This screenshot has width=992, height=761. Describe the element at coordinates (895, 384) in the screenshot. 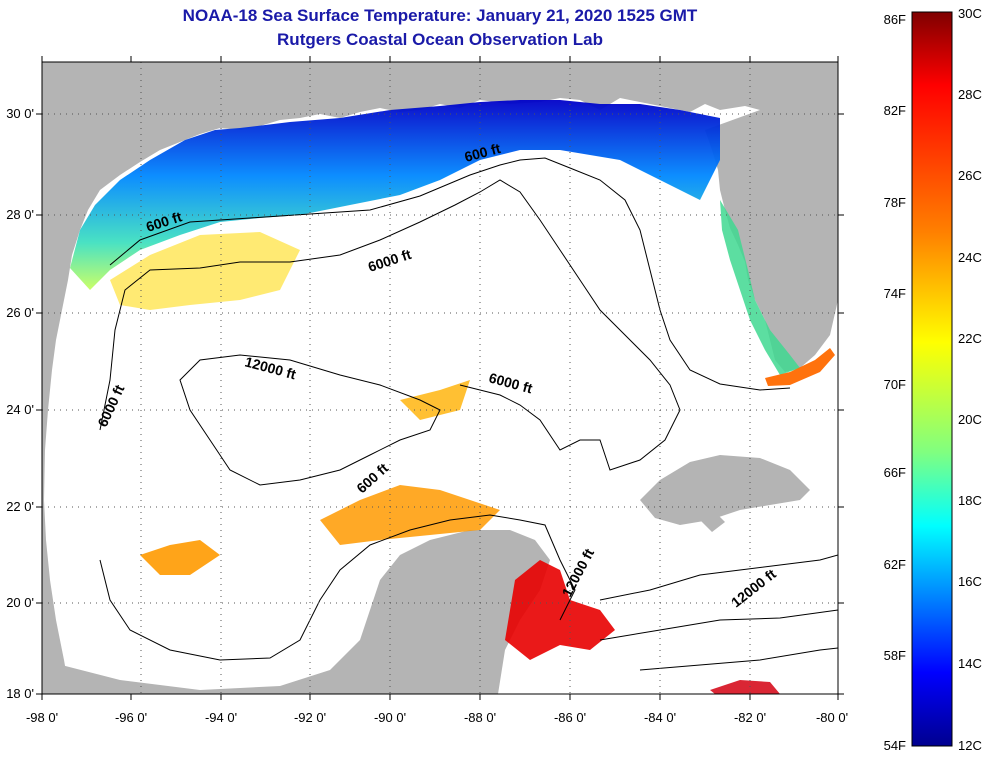

I see `colorbar-f-label: 70F` at that location.